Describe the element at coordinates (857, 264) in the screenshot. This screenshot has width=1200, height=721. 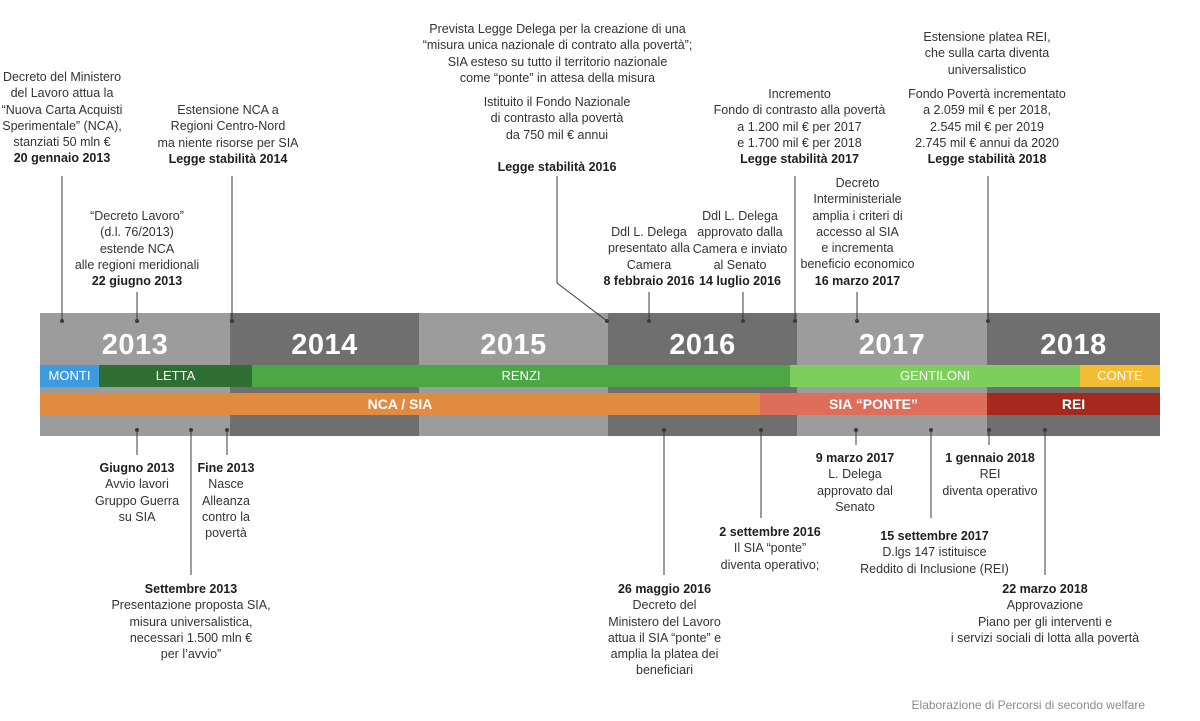
I see `event-line: beneficio economico` at that location.